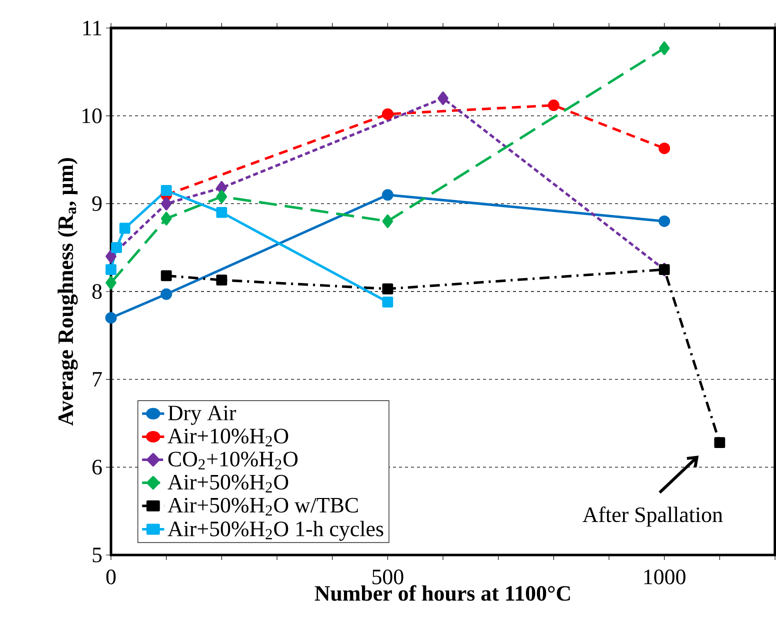  What do you see at coordinates (202, 415) in the screenshot?
I see `legend-label: Dry Air` at bounding box center [202, 415].